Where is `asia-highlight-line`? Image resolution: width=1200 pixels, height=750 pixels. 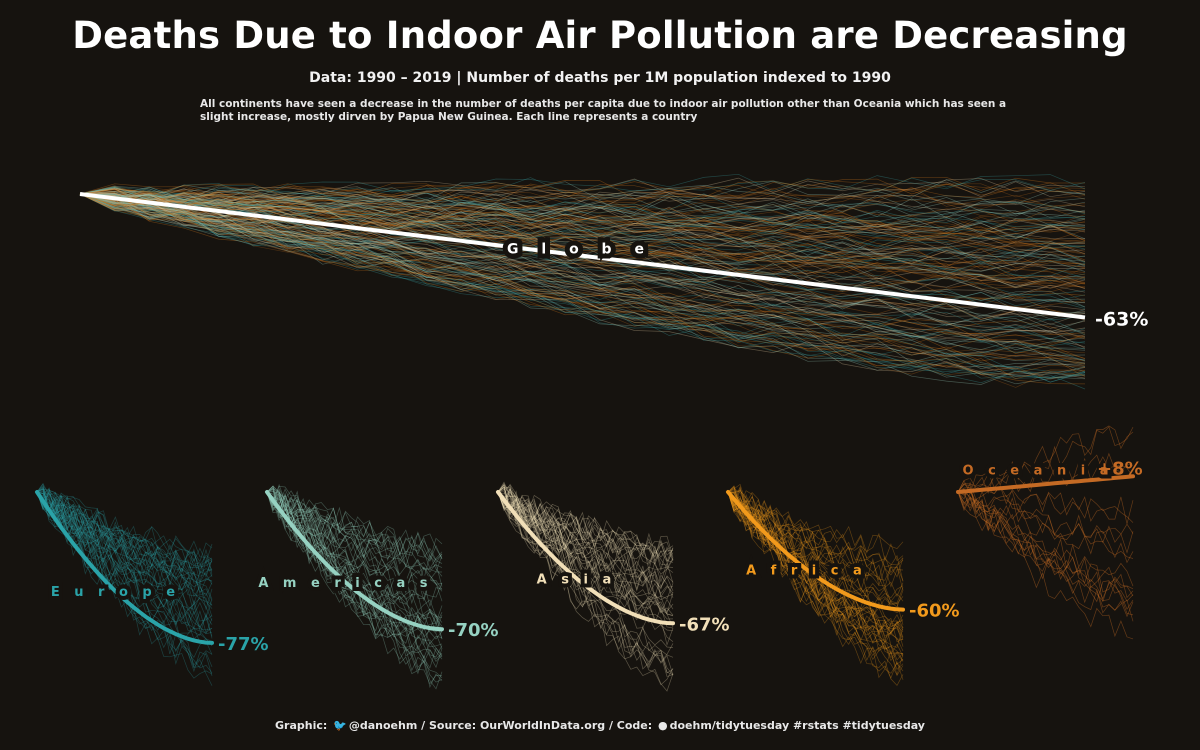
asia-highlight-line is located at coordinates (585, 558).